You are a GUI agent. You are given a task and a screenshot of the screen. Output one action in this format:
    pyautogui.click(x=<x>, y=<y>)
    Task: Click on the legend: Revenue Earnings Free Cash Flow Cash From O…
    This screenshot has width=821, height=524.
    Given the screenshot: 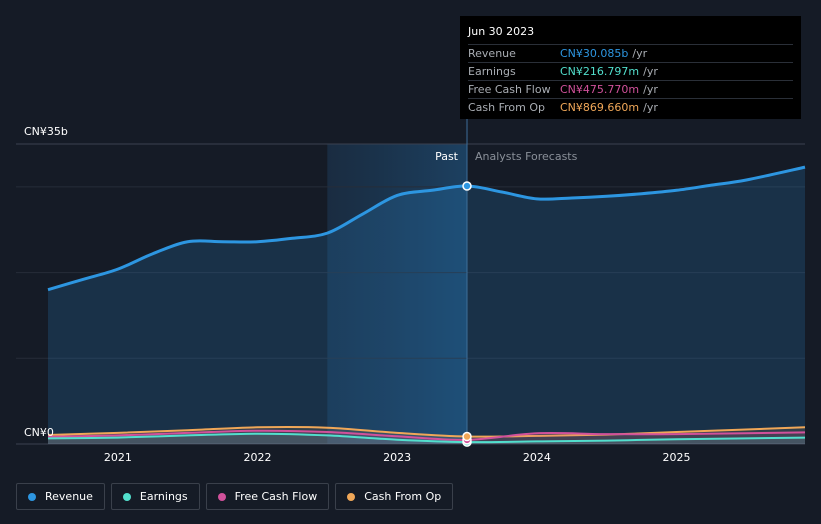 What is the action you would take?
    pyautogui.click(x=235, y=496)
    